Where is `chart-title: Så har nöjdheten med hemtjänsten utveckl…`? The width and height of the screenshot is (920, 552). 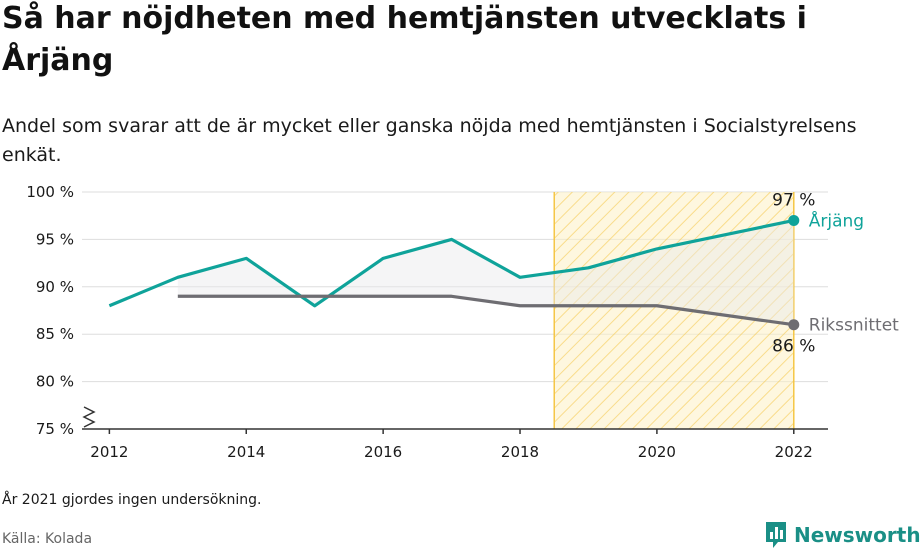
chart-title: Så har nöjdheten med hemtjänsten utveckl… is located at coordinates (404, 39).